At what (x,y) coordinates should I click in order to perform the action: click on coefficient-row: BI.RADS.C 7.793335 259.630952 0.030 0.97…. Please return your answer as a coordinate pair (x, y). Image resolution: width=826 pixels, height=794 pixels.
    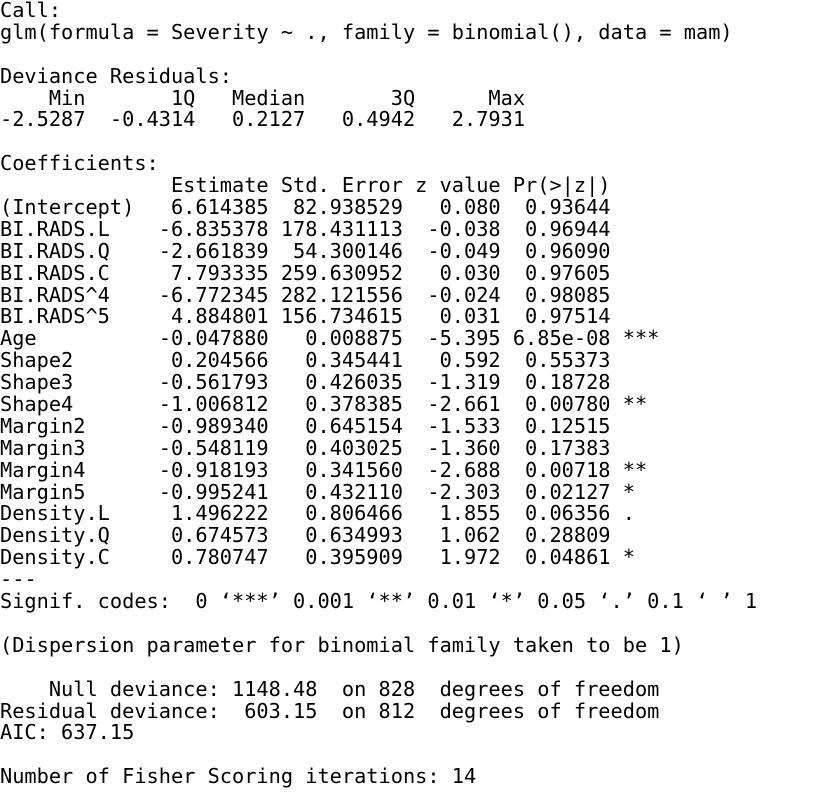
    Looking at the image, I should click on (305, 272).